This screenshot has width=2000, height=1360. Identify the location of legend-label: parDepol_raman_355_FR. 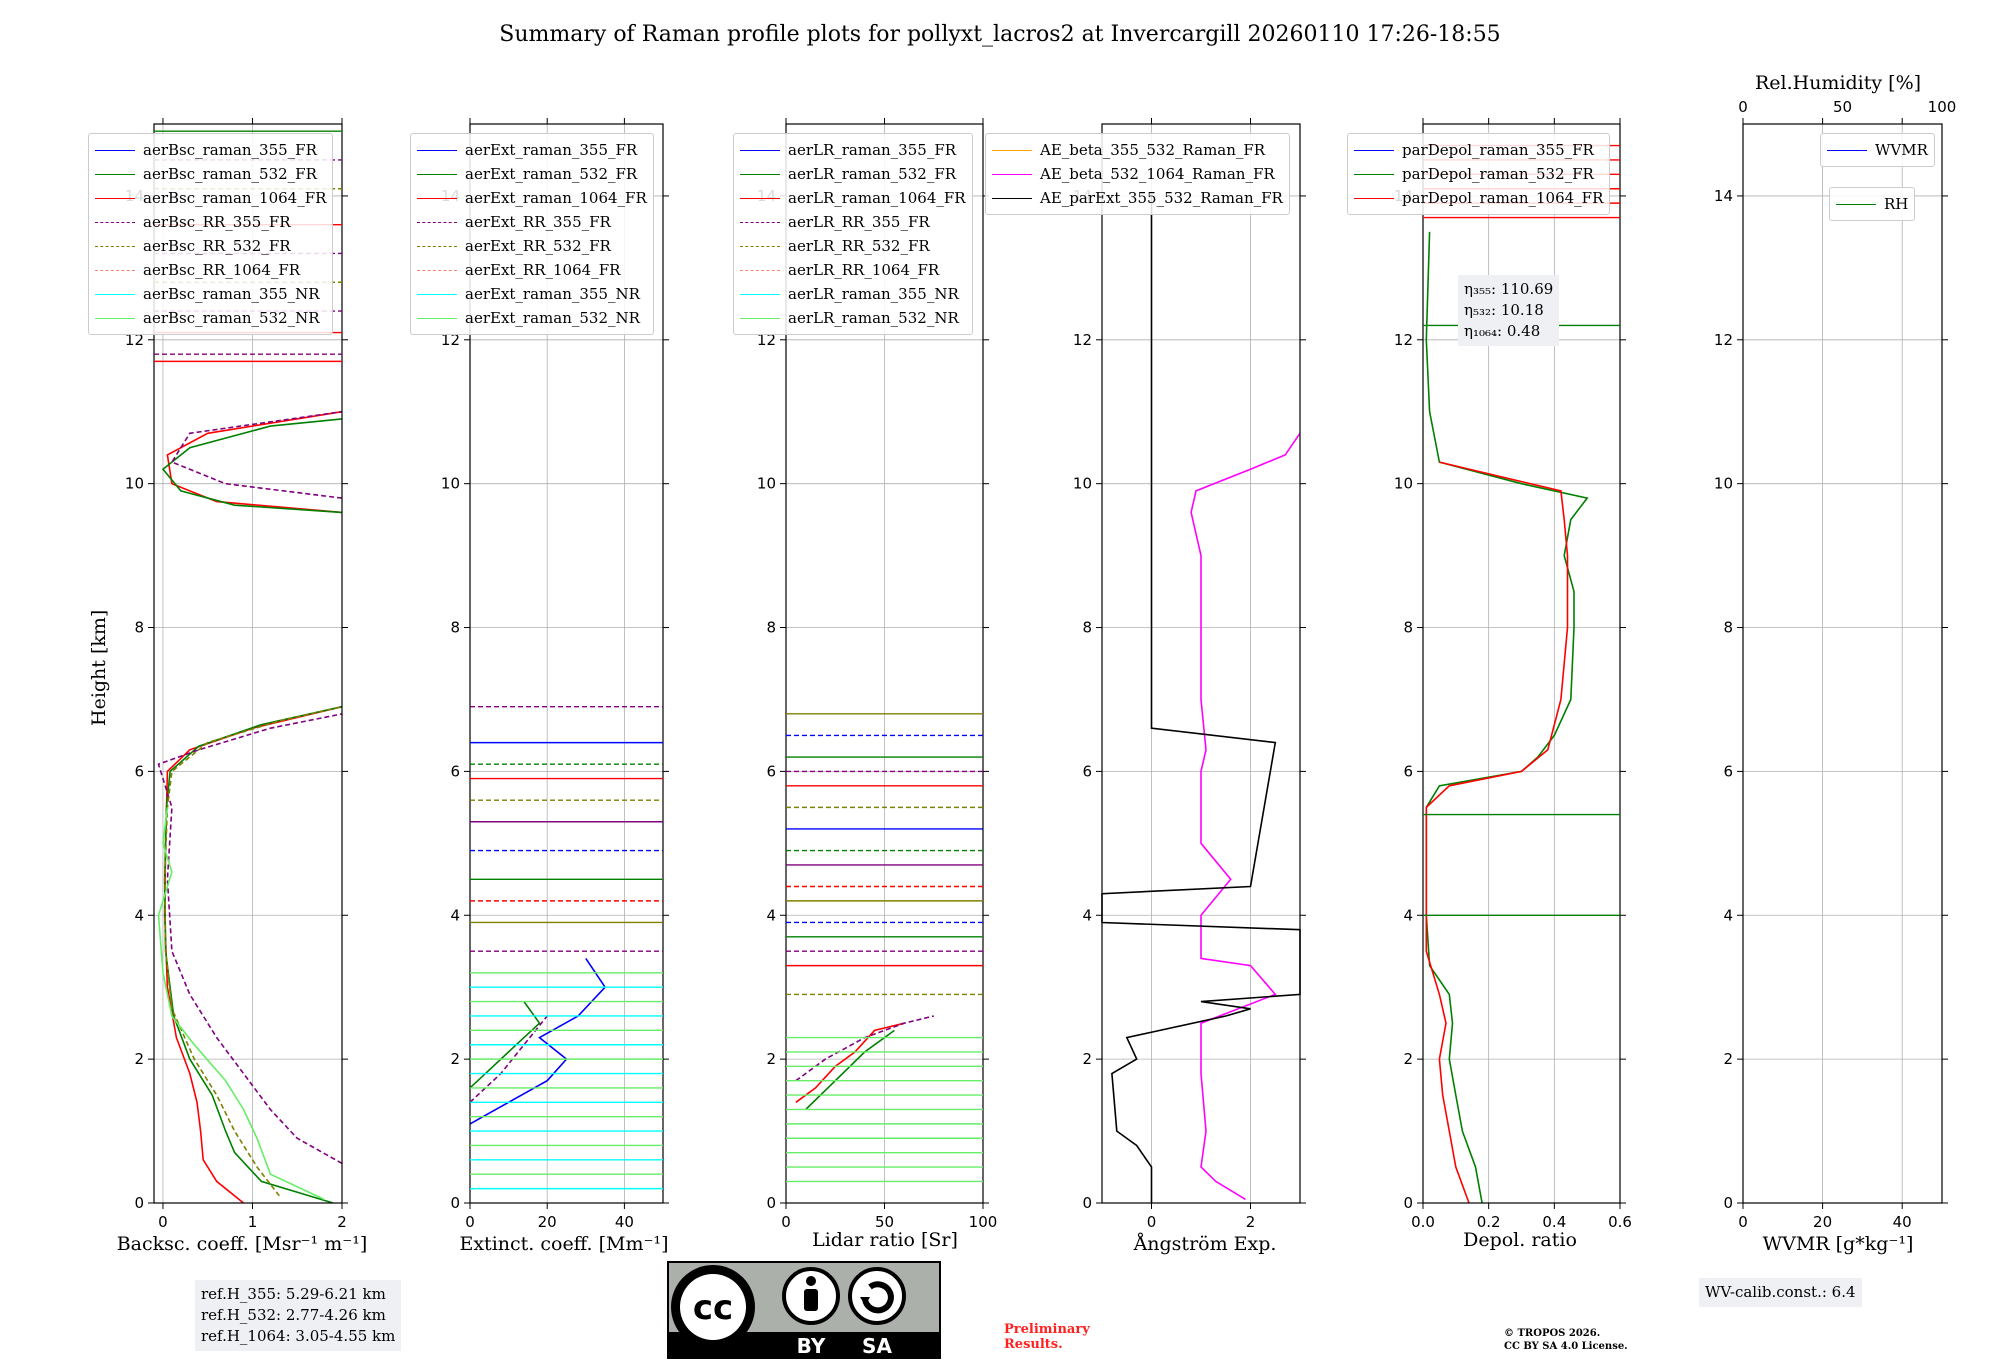
(1498, 150).